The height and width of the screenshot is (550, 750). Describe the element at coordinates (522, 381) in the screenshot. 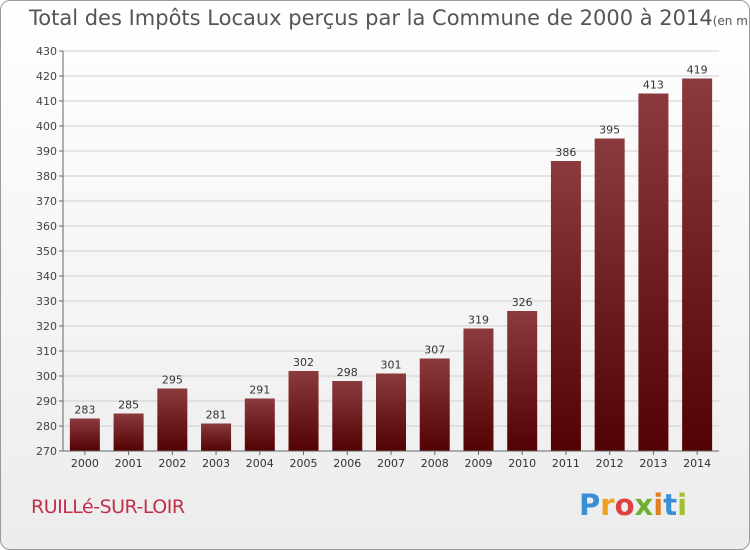

I see `bar-2010` at that location.